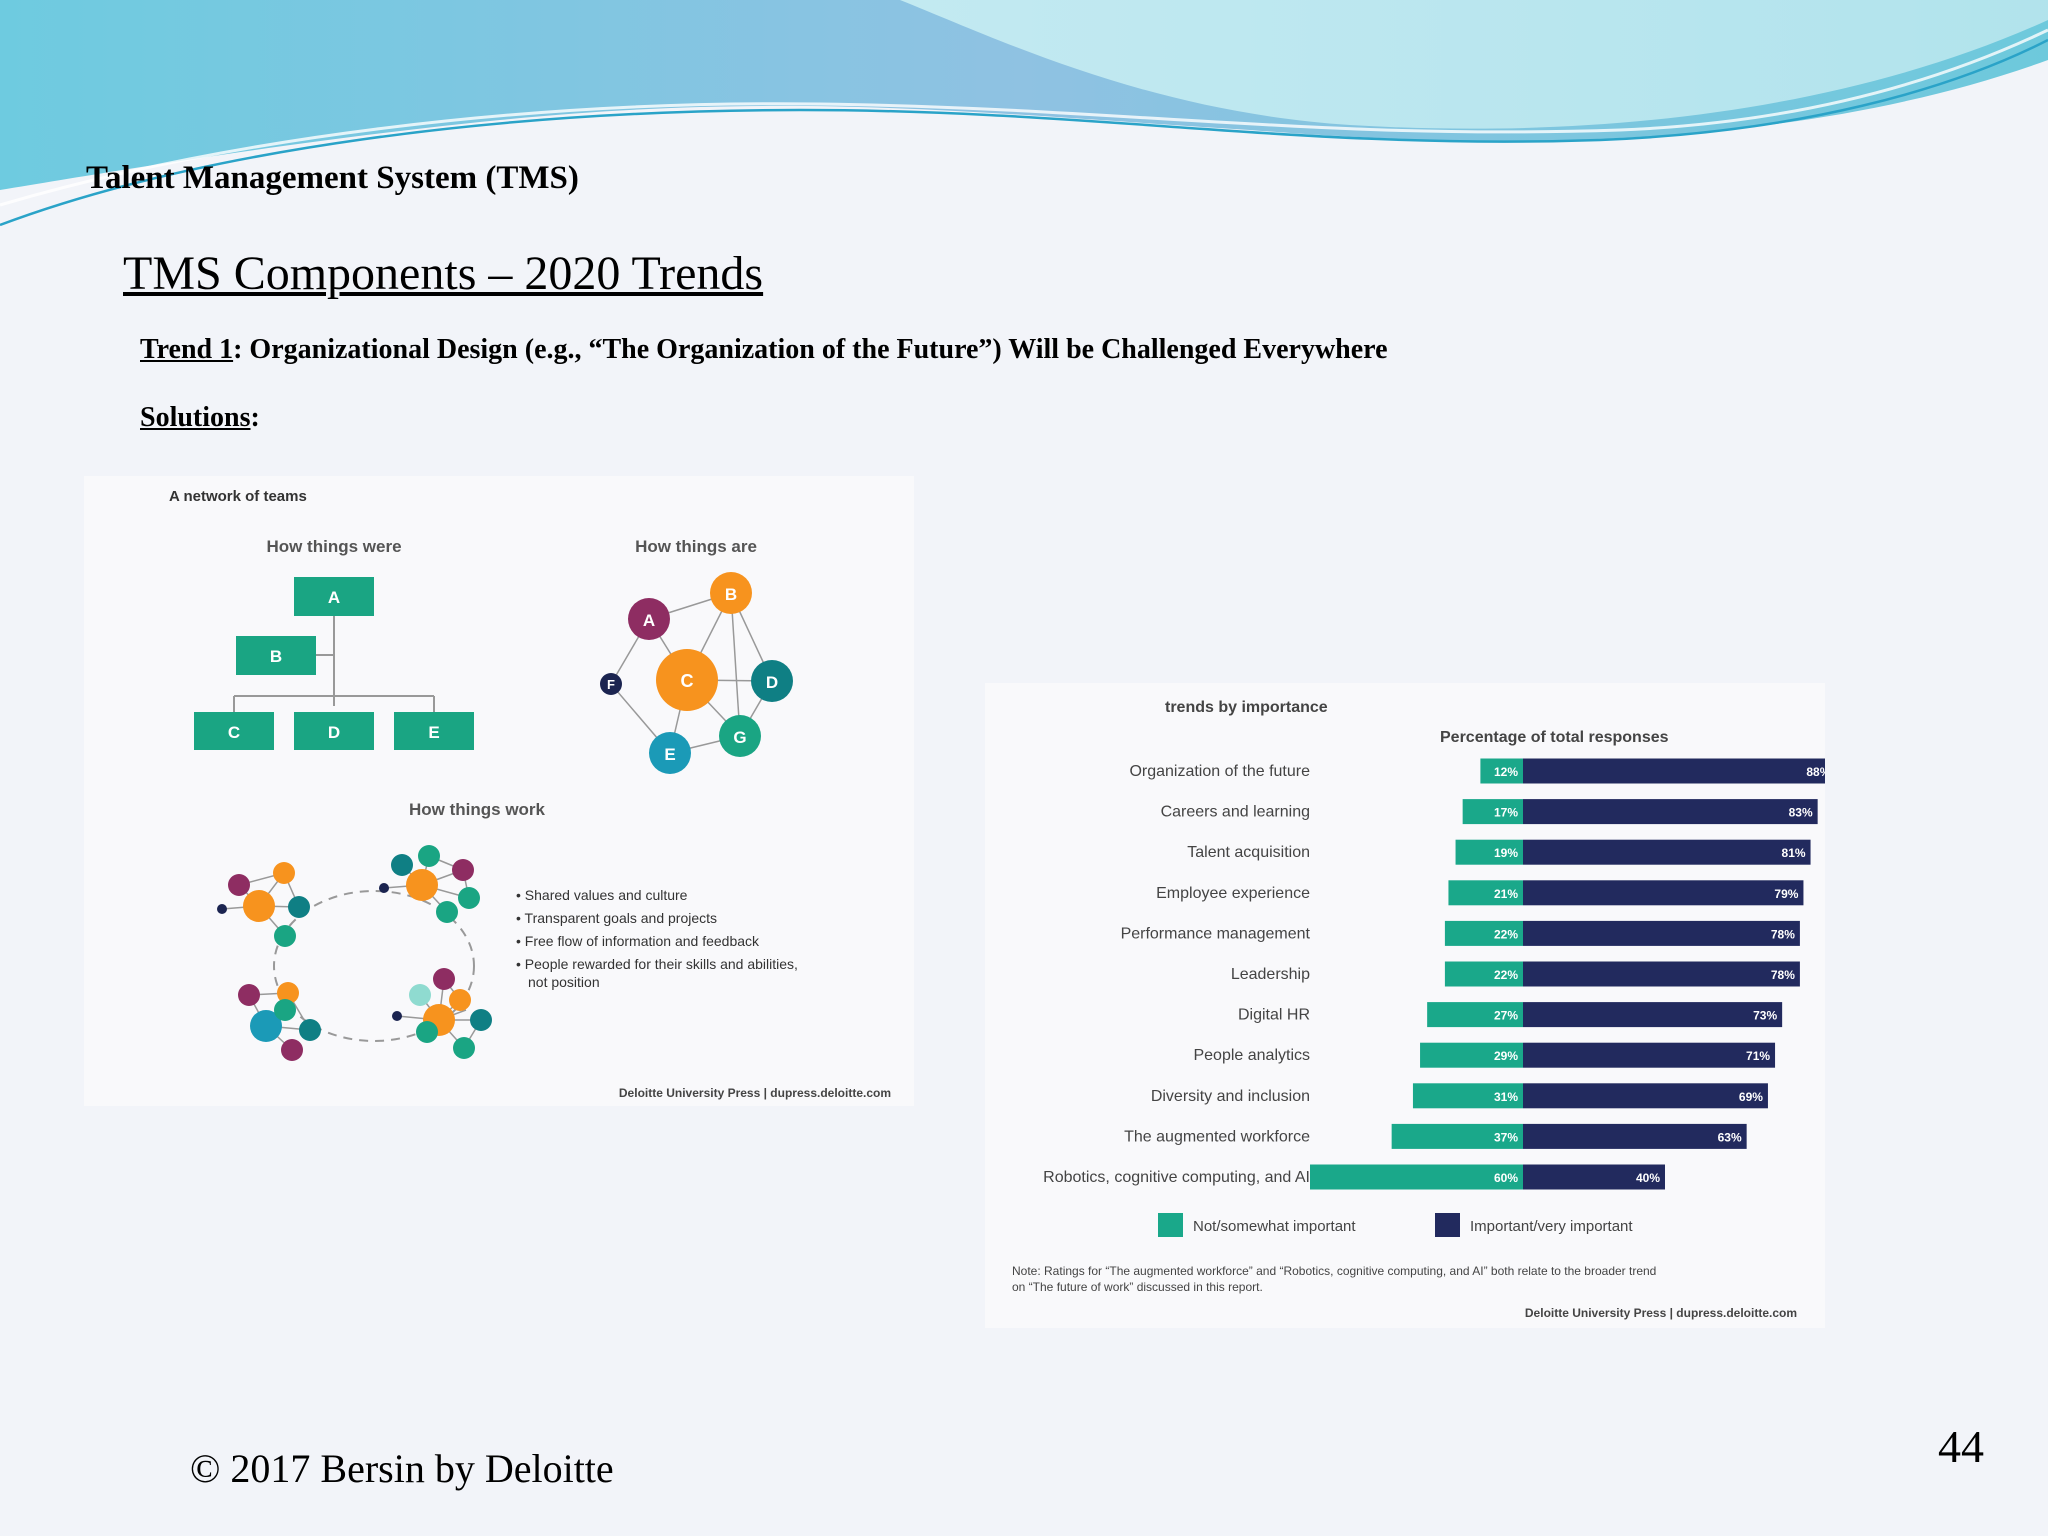 The image size is (2048, 1536). I want to click on network-node-a: A, so click(649, 619).